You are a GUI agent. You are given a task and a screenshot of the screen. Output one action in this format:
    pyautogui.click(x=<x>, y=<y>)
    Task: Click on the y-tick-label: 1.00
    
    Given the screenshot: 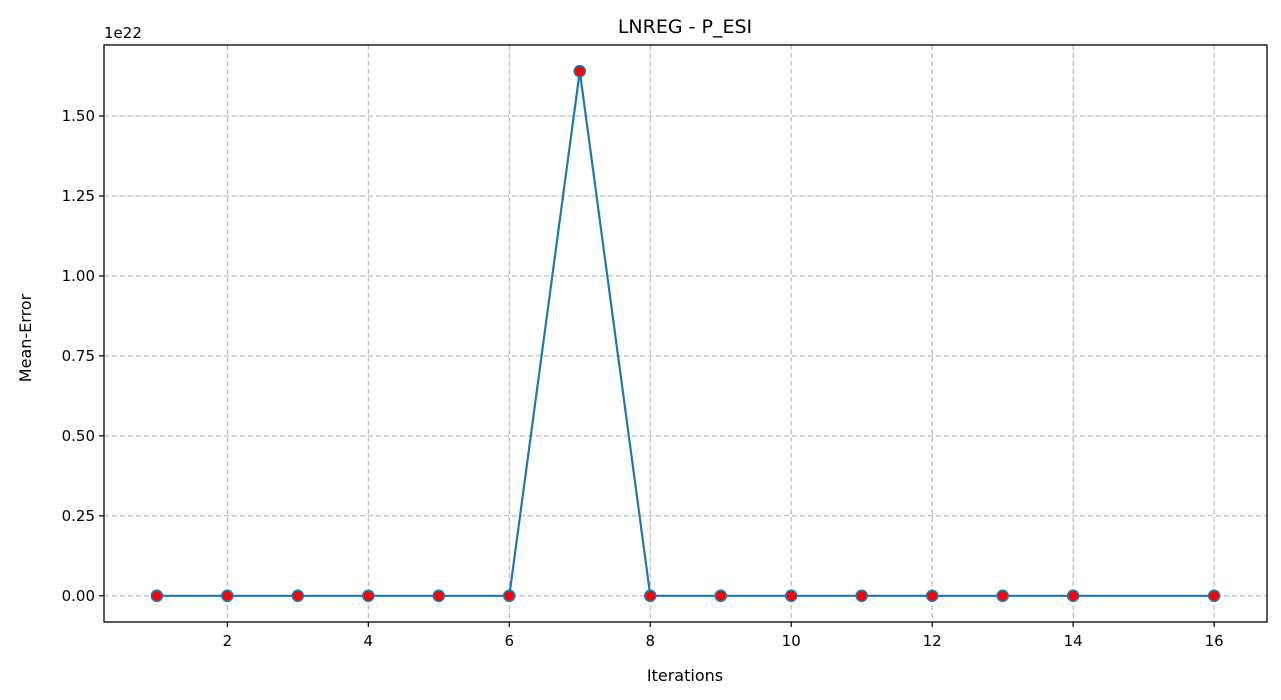 What is the action you would take?
    pyautogui.click(x=78, y=276)
    